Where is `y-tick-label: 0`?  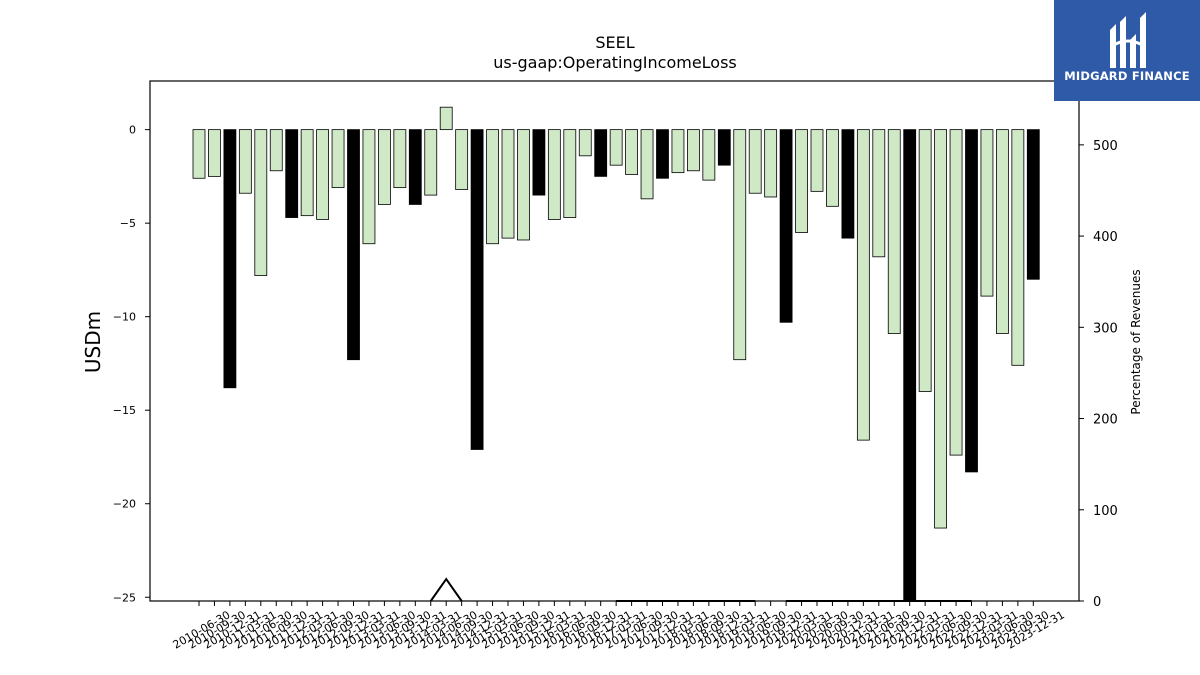
y-tick-label: 0 is located at coordinates (132, 130).